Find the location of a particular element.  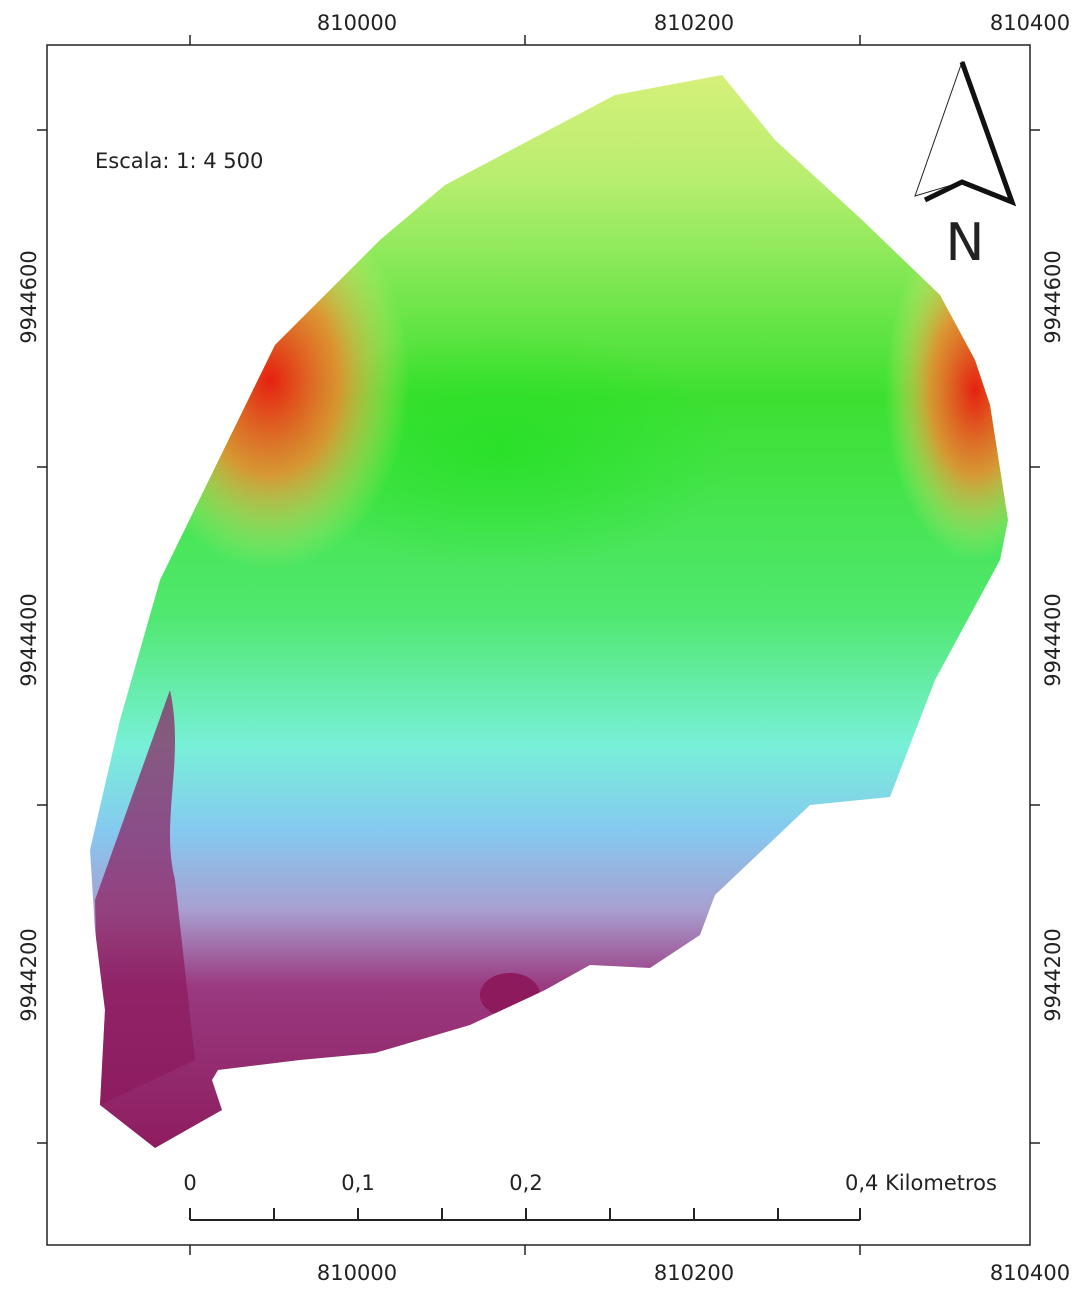

top-coordinate: 810400 is located at coordinates (1030, 23).